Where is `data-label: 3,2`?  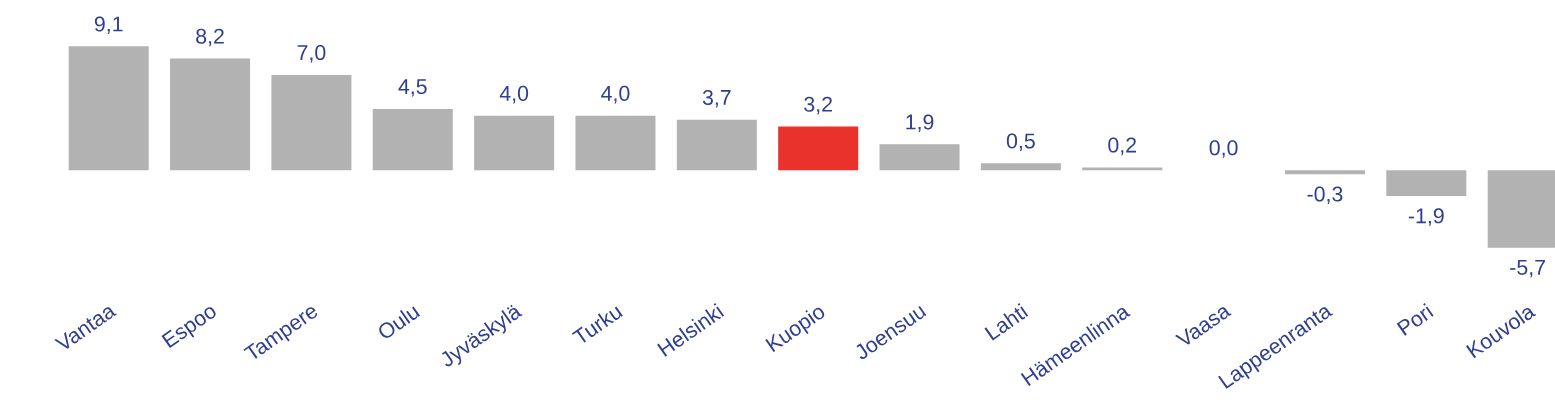
data-label: 3,2 is located at coordinates (818, 105).